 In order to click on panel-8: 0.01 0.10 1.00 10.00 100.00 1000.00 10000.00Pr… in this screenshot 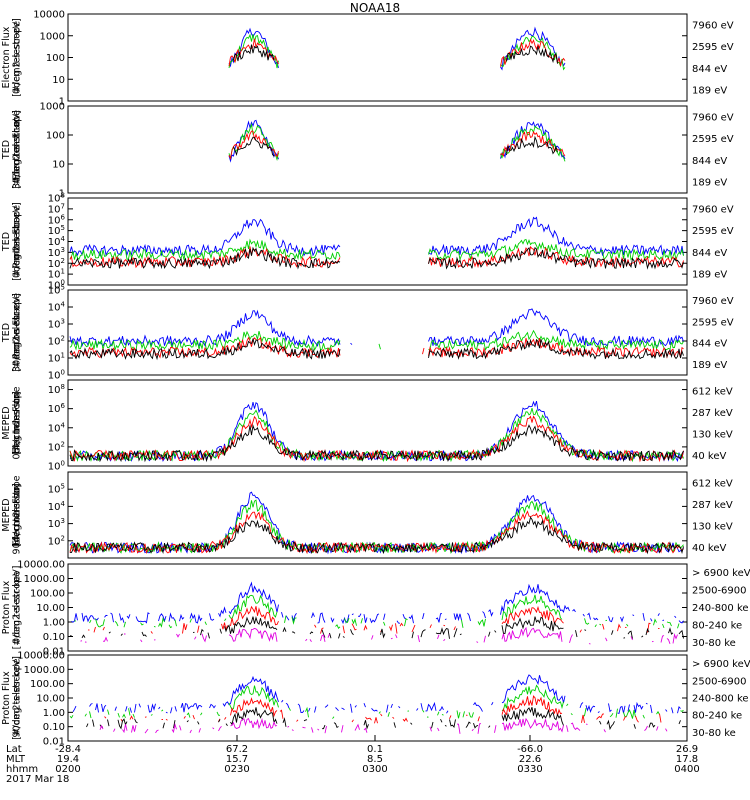, I will do `click(375, 699)`.